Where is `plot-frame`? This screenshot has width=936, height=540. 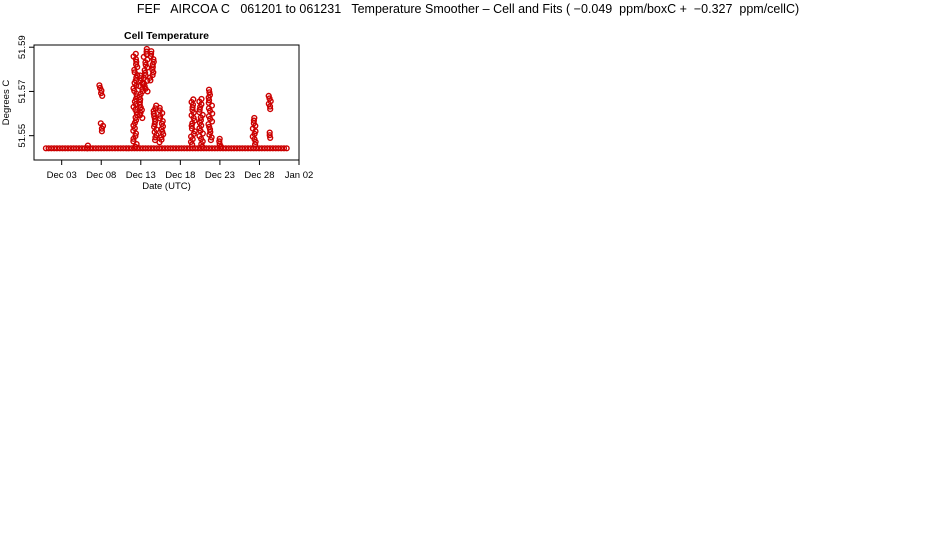
plot-frame is located at coordinates (166, 102).